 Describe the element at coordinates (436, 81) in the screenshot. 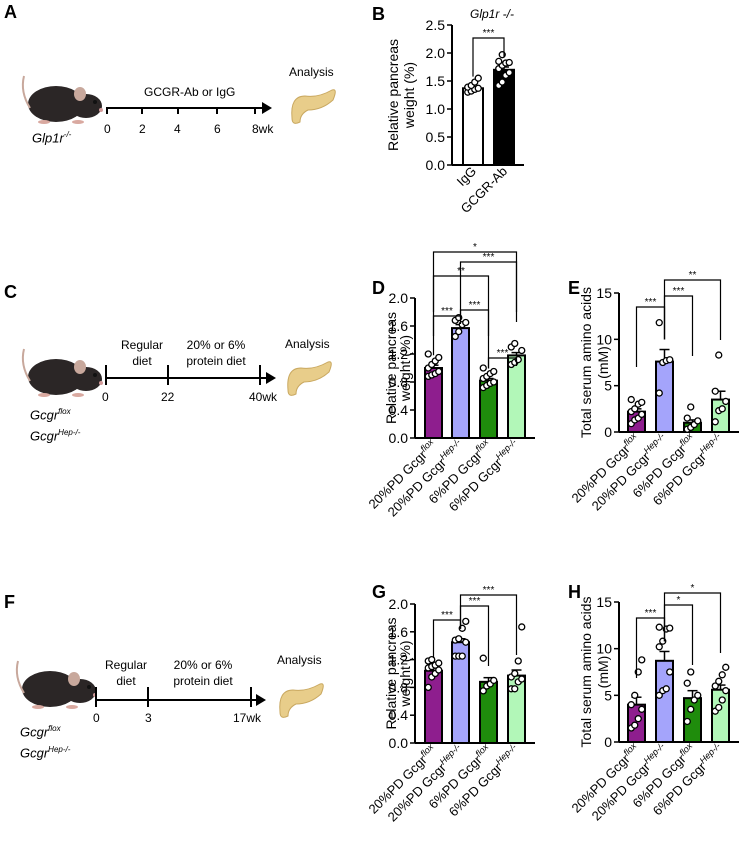

I see `y-tick-label: 1.5` at that location.